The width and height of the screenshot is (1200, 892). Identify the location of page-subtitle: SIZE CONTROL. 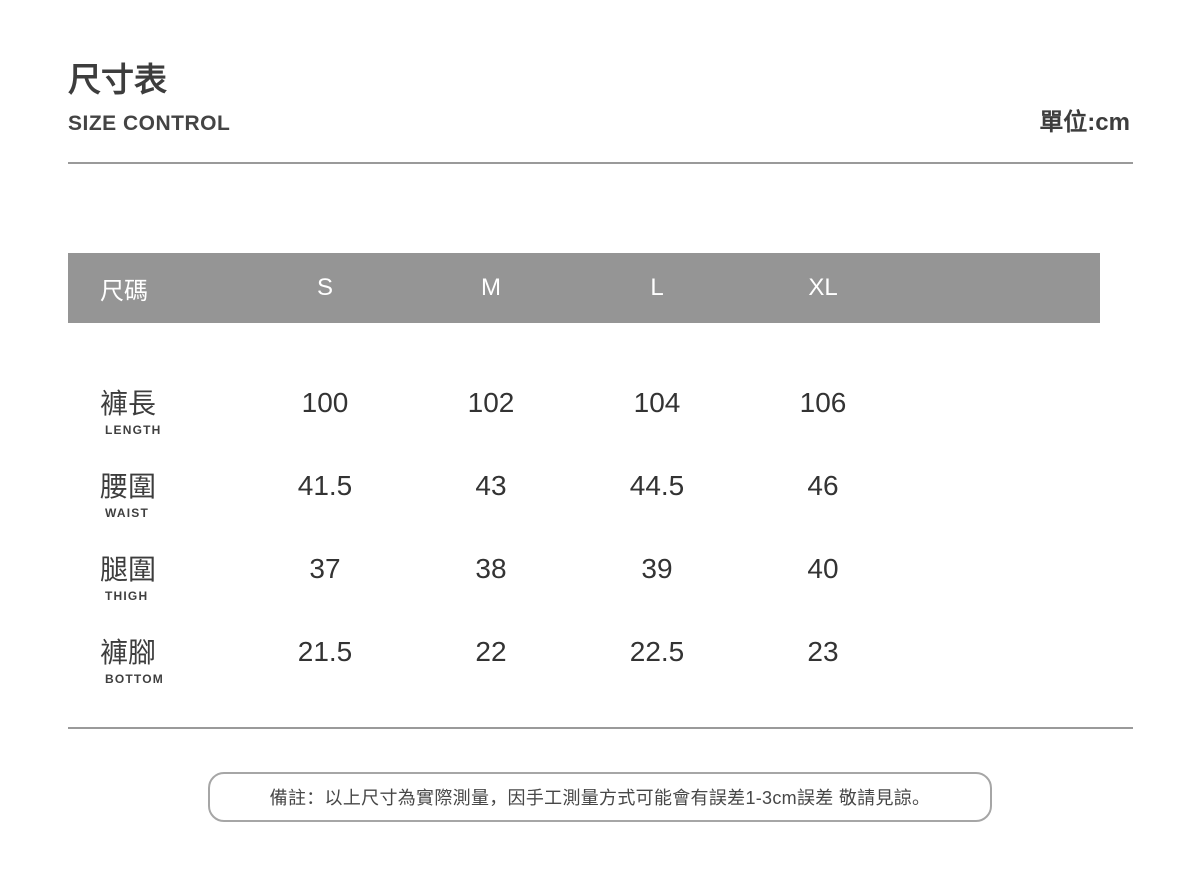
(149, 123).